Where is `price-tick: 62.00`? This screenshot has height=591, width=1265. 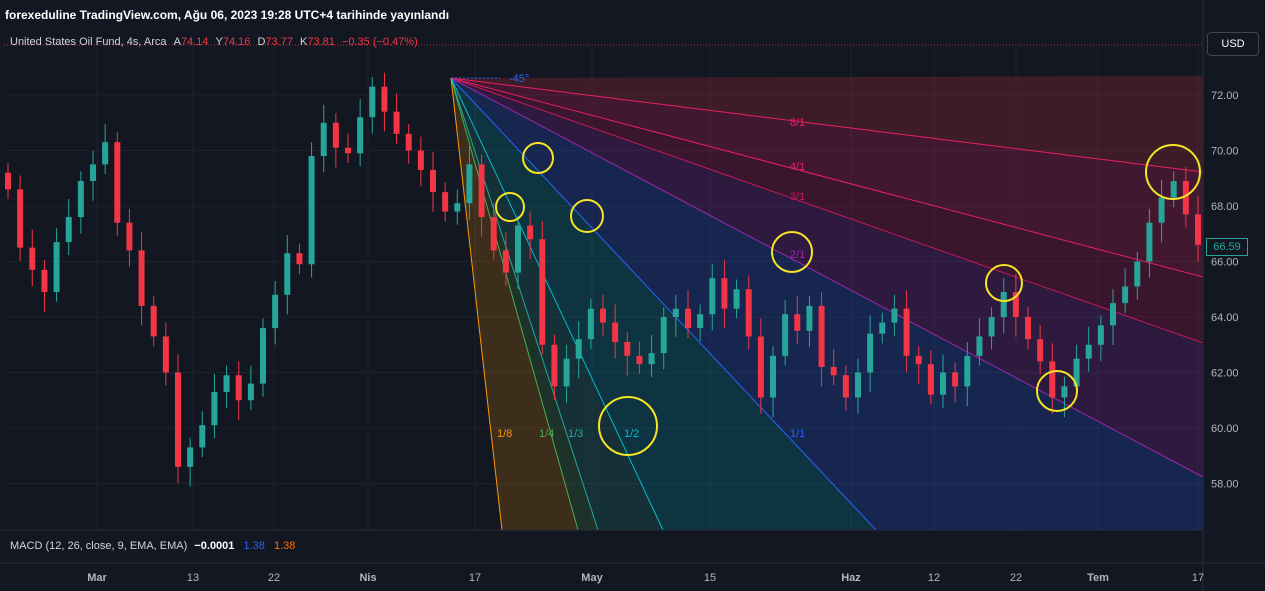 price-tick: 62.00 is located at coordinates (1225, 374).